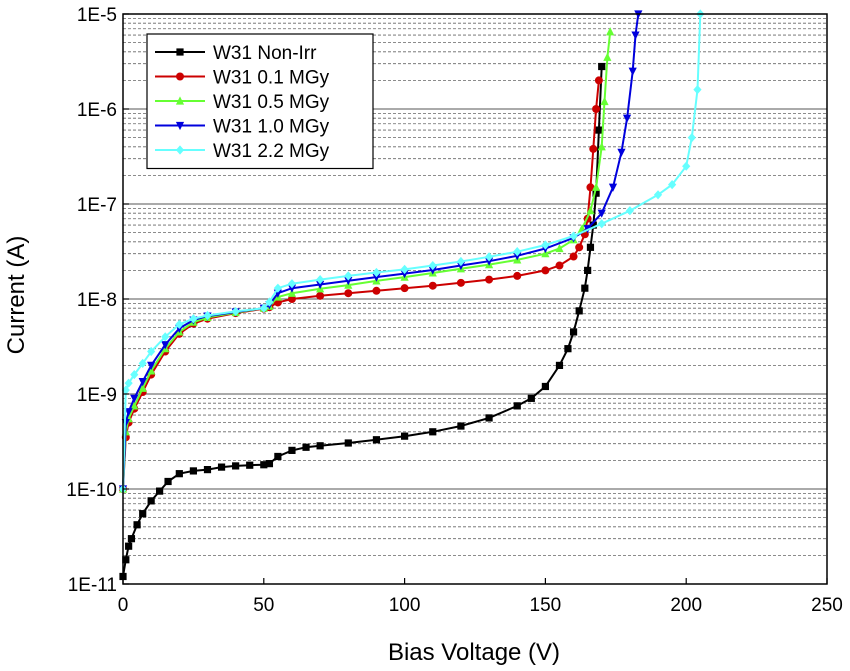 The image size is (850, 671). What do you see at coordinates (546, 605) in the screenshot?
I see `x-tick-label: 150` at bounding box center [546, 605].